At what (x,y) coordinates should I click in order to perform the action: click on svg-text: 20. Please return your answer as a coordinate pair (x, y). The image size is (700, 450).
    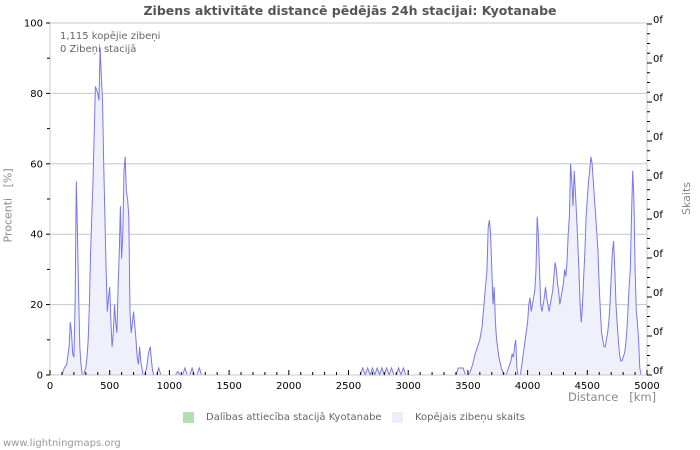
    Looking at the image, I should click on (36, 305).